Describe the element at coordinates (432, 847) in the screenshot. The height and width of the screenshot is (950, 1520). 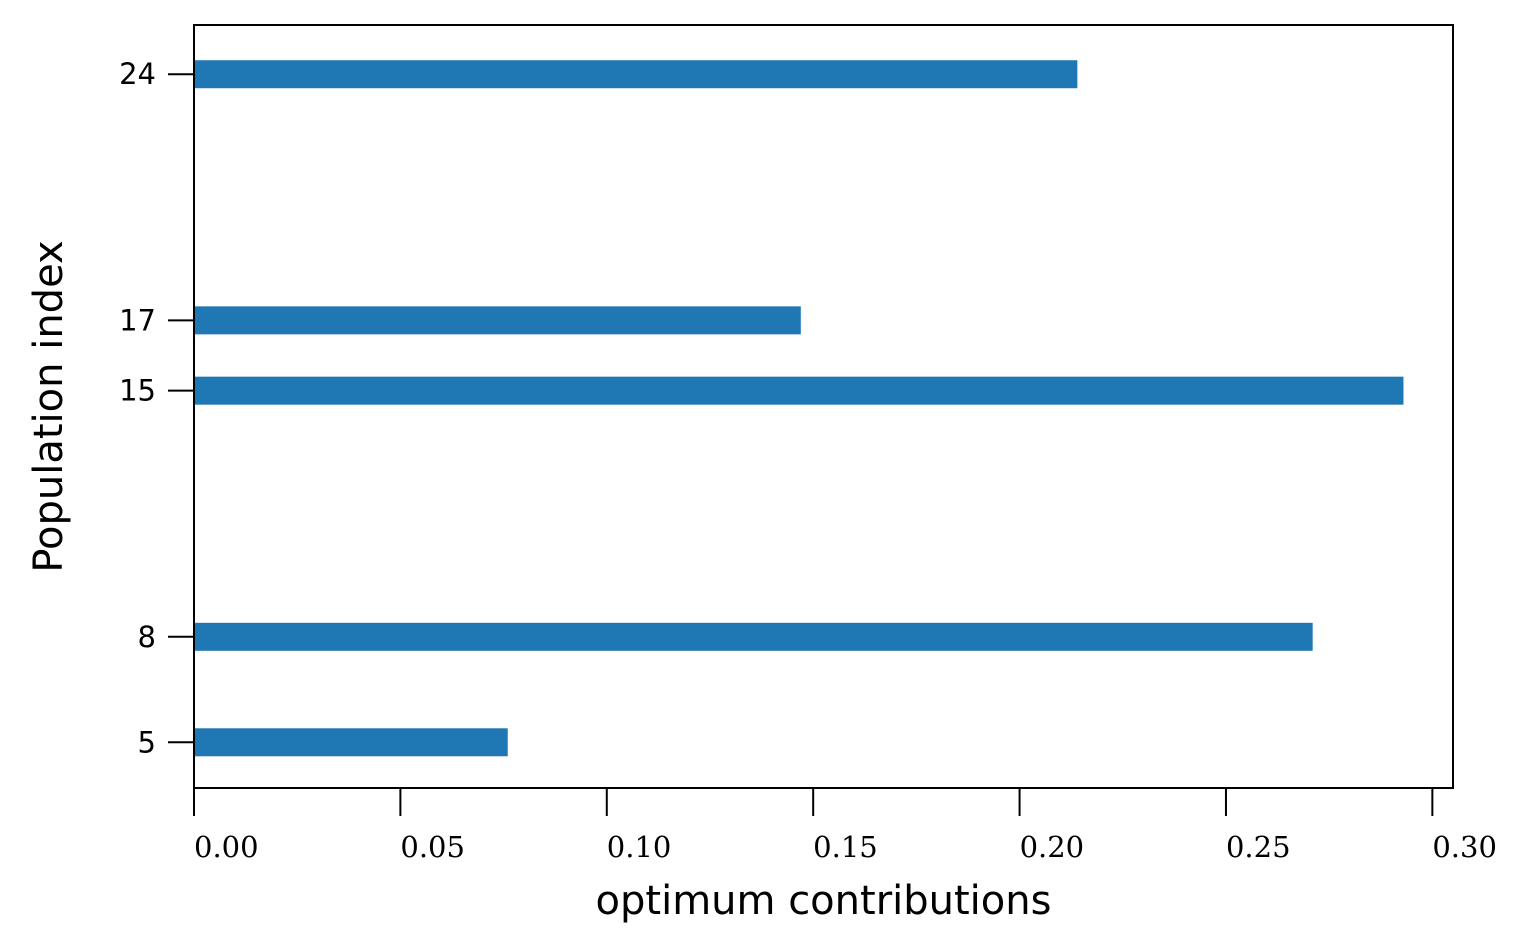
I see `x-tick-label: 0.05` at that location.